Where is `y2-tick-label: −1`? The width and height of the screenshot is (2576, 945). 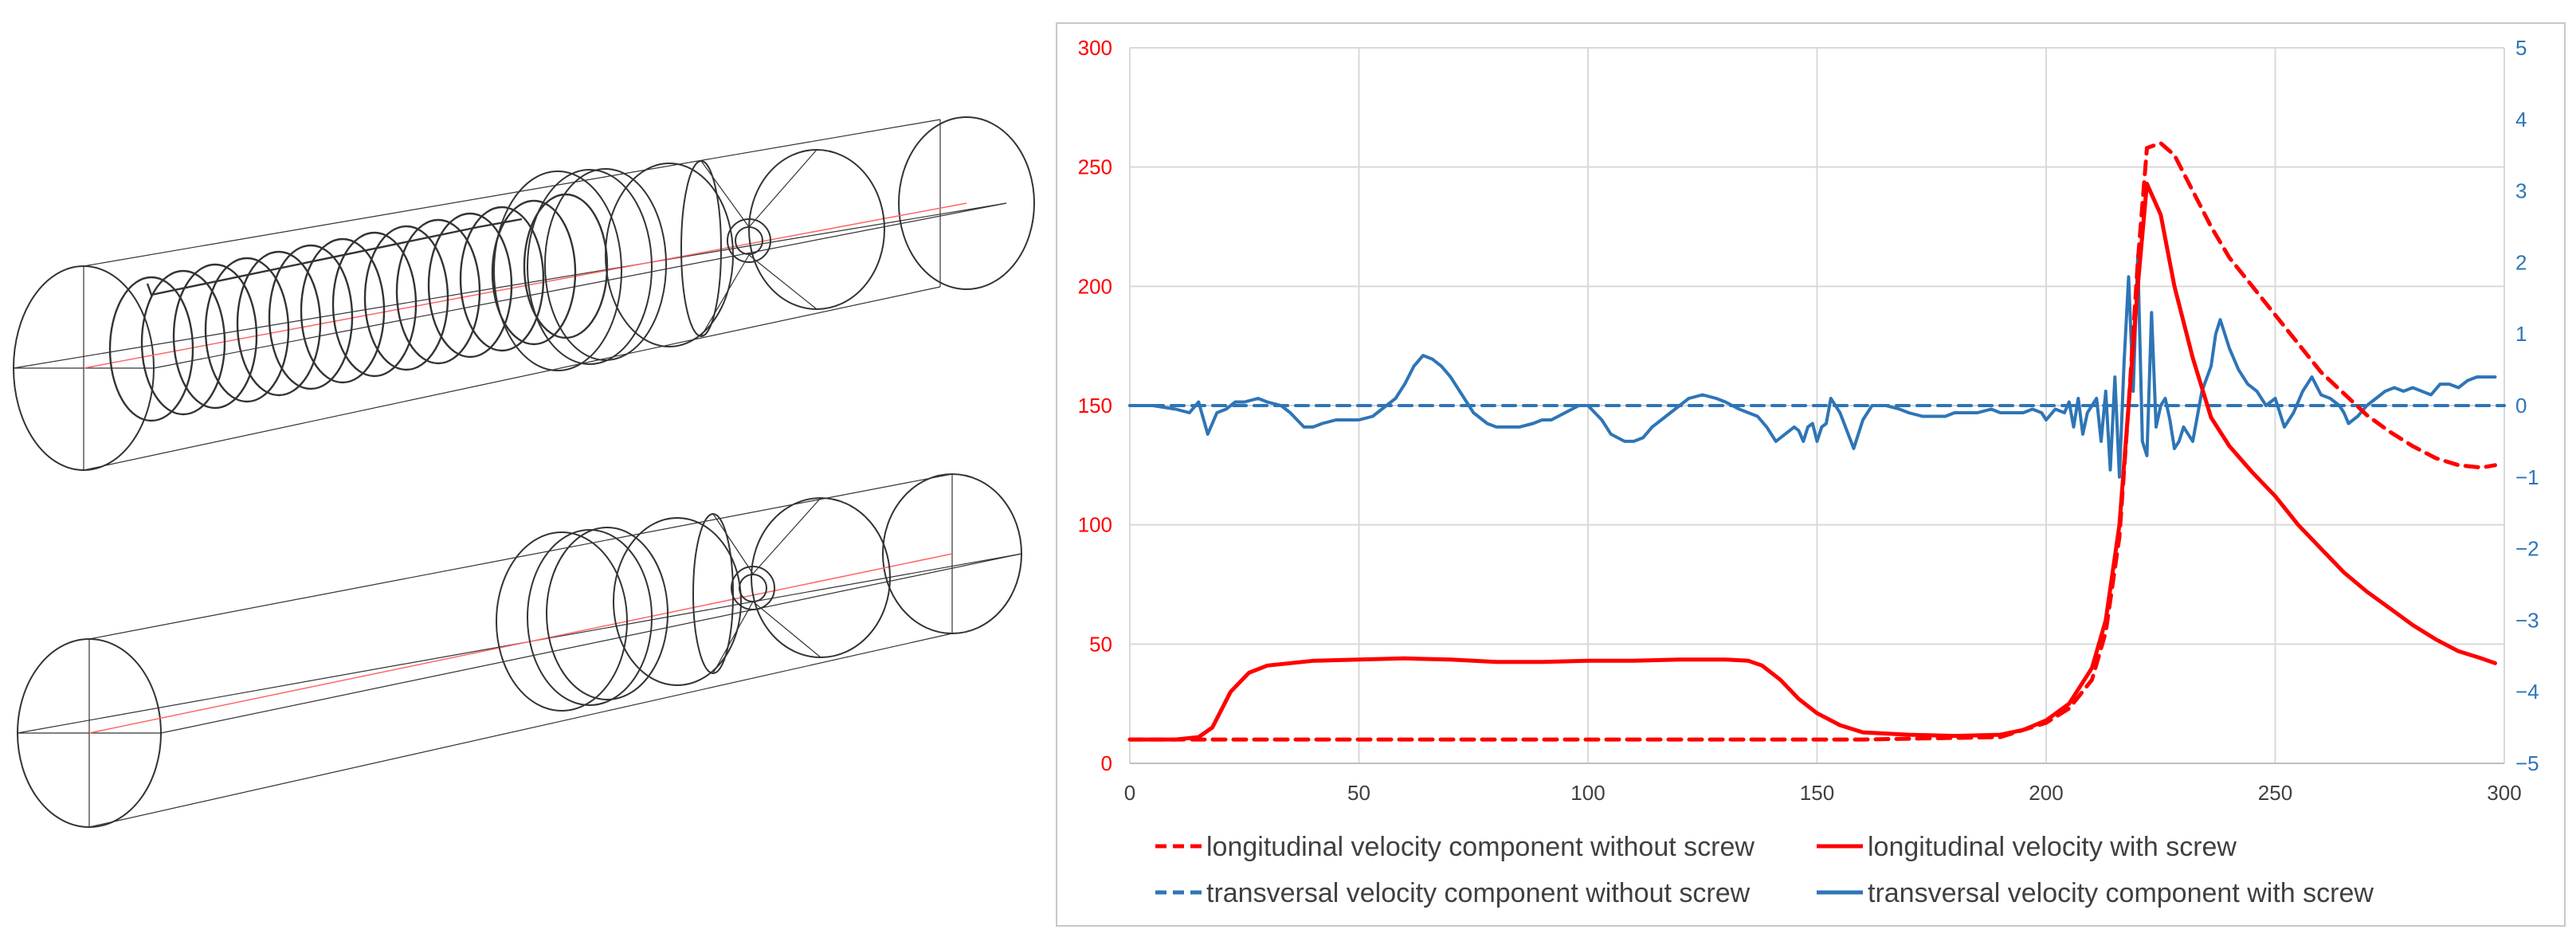
y2-tick-label: −1 is located at coordinates (2527, 477).